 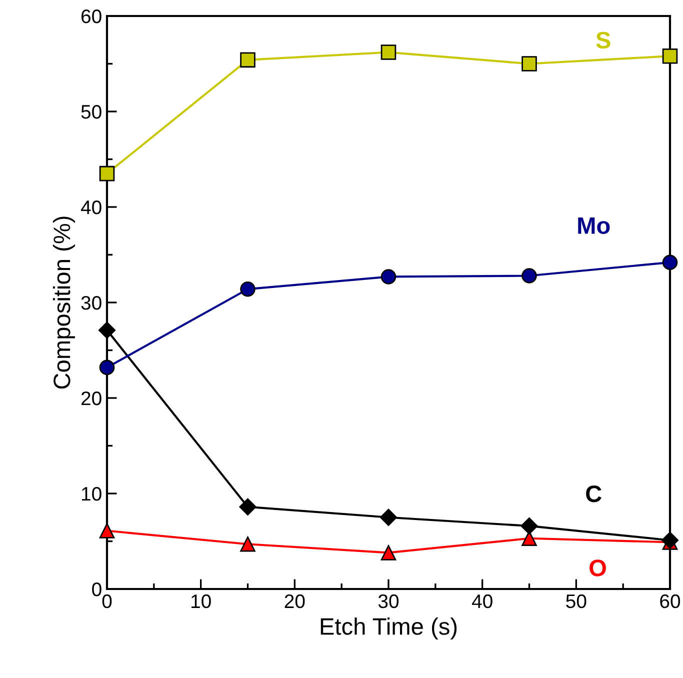 I want to click on y-tick-label: 60, so click(x=92, y=16).